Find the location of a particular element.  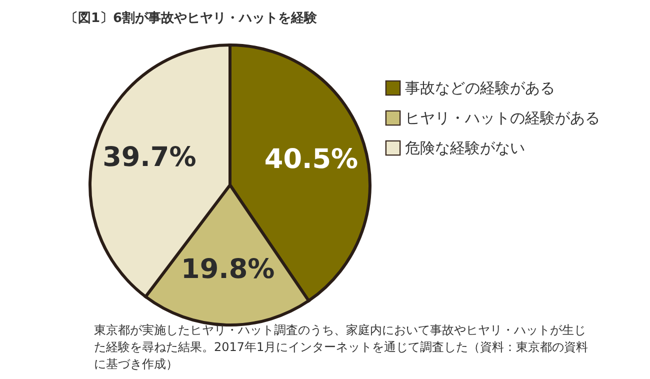

data-label: 40.5% is located at coordinates (311, 160).